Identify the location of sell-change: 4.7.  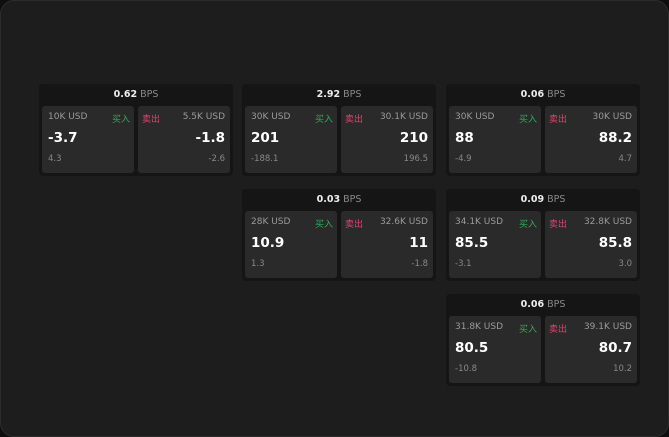
(625, 159).